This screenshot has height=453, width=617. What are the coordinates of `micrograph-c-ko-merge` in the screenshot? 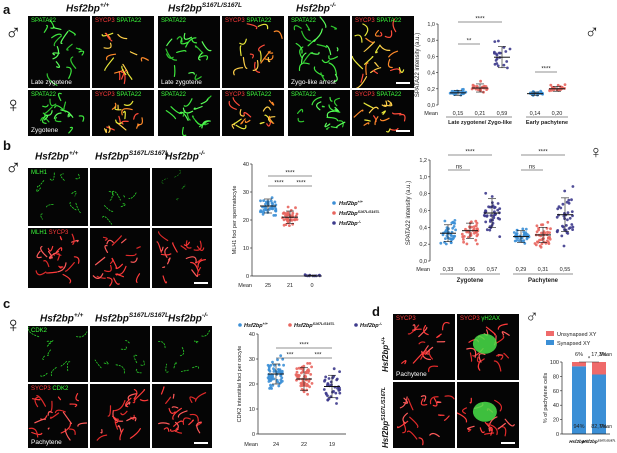 It's located at (182, 416).